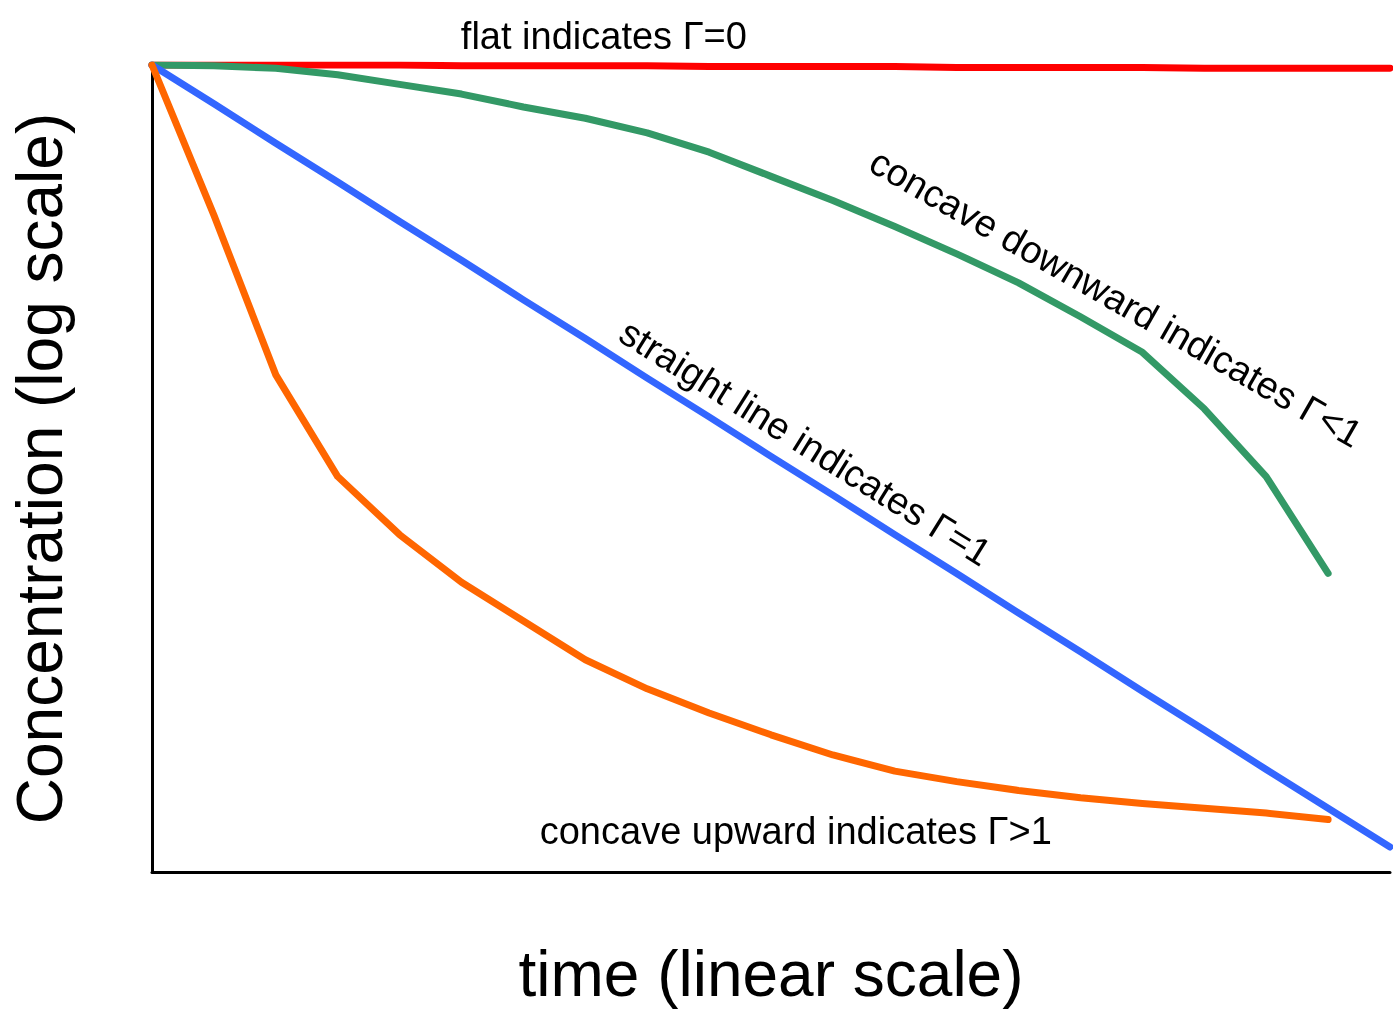  What do you see at coordinates (771, 974) in the screenshot?
I see `x-axis-title: time (linear scale)` at bounding box center [771, 974].